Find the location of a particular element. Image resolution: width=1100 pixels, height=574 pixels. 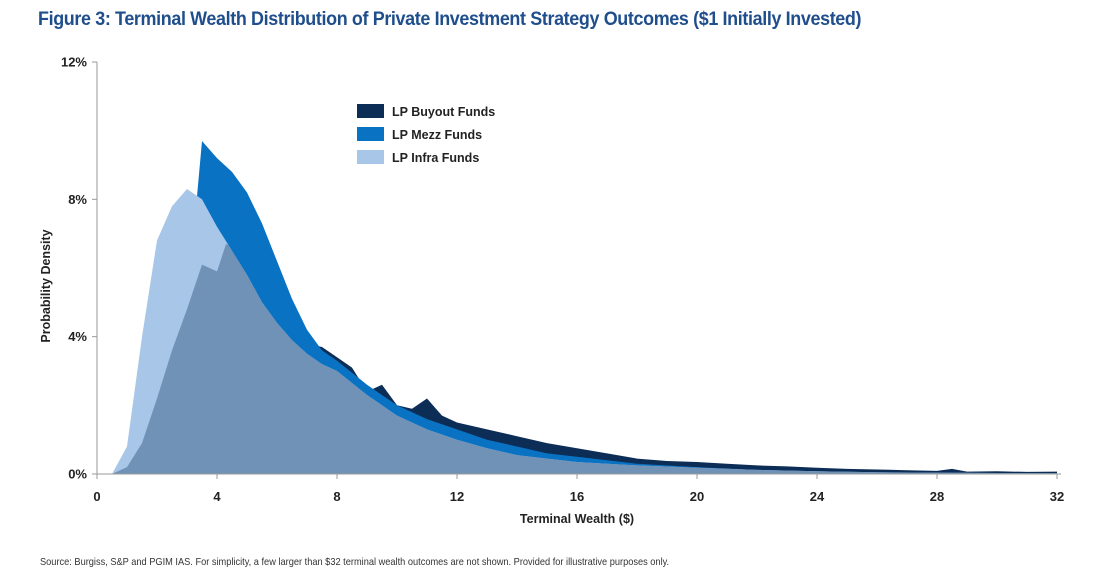

x-axis-label: Terminal Wealth ($) is located at coordinates (577, 519).